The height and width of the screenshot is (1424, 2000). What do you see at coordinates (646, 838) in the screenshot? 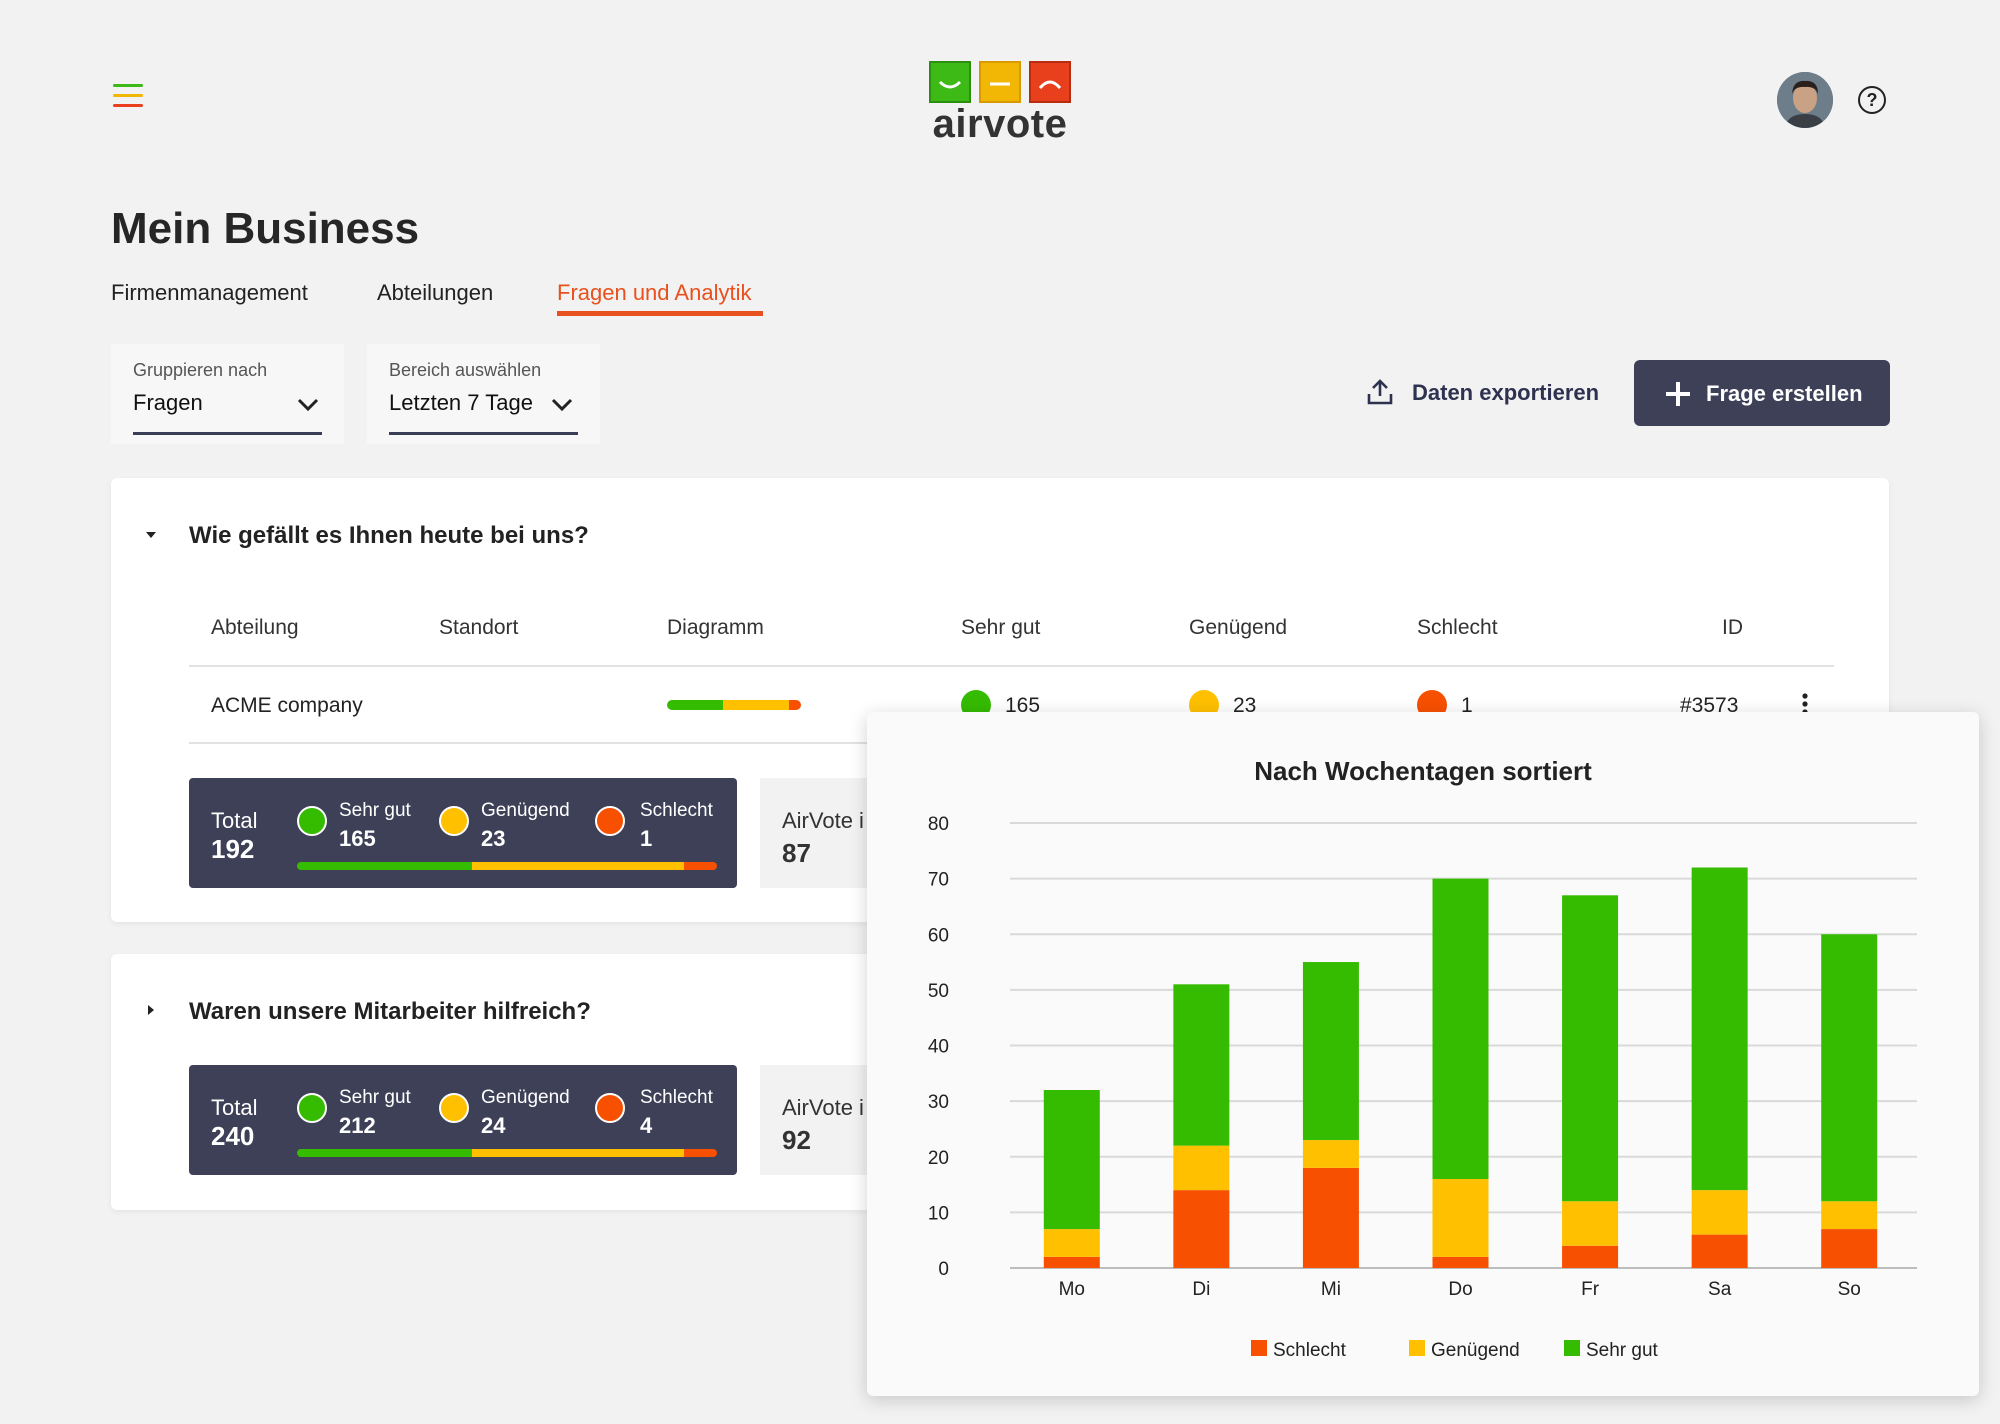
I see `bad-value: 1` at bounding box center [646, 838].